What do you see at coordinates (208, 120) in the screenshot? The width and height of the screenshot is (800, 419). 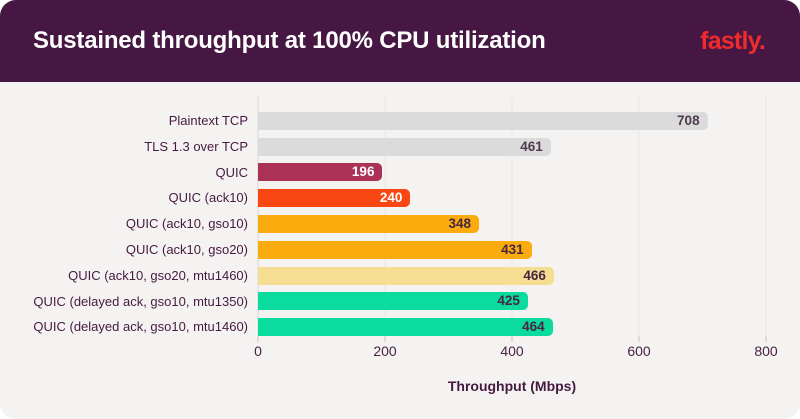 I see `bar-label: Plaintext TCP` at bounding box center [208, 120].